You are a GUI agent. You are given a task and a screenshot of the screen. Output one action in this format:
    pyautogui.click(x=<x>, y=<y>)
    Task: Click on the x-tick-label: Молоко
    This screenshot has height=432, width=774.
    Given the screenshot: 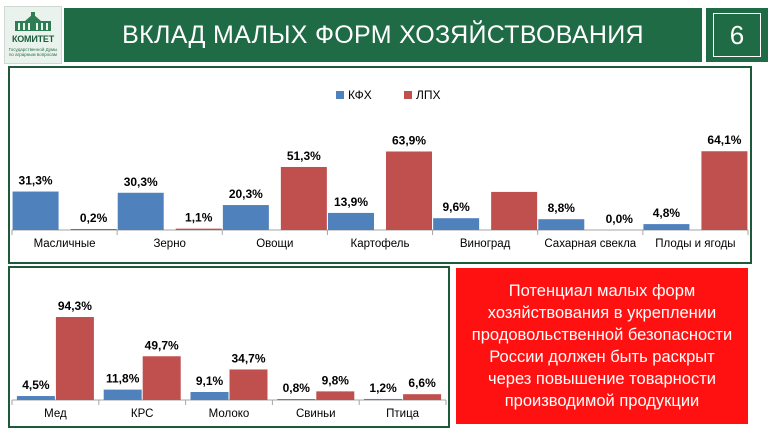 What is the action you would take?
    pyautogui.click(x=229, y=414)
    